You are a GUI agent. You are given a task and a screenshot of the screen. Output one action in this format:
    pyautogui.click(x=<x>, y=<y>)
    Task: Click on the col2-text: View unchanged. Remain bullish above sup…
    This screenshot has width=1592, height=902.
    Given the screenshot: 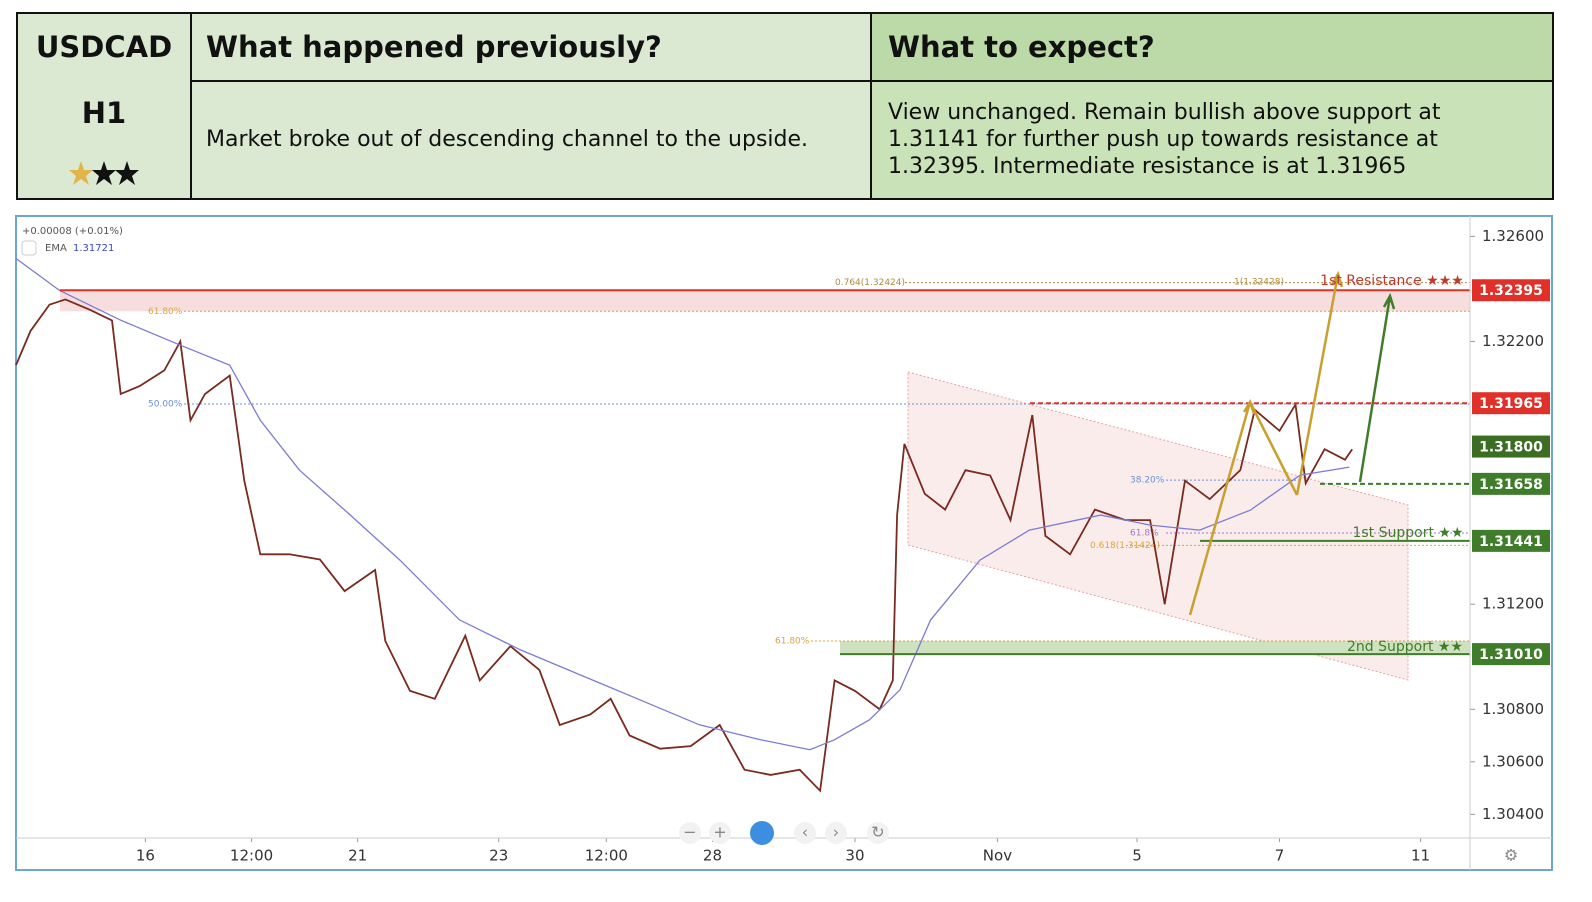 What is the action you would take?
    pyautogui.click(x=1164, y=139)
    